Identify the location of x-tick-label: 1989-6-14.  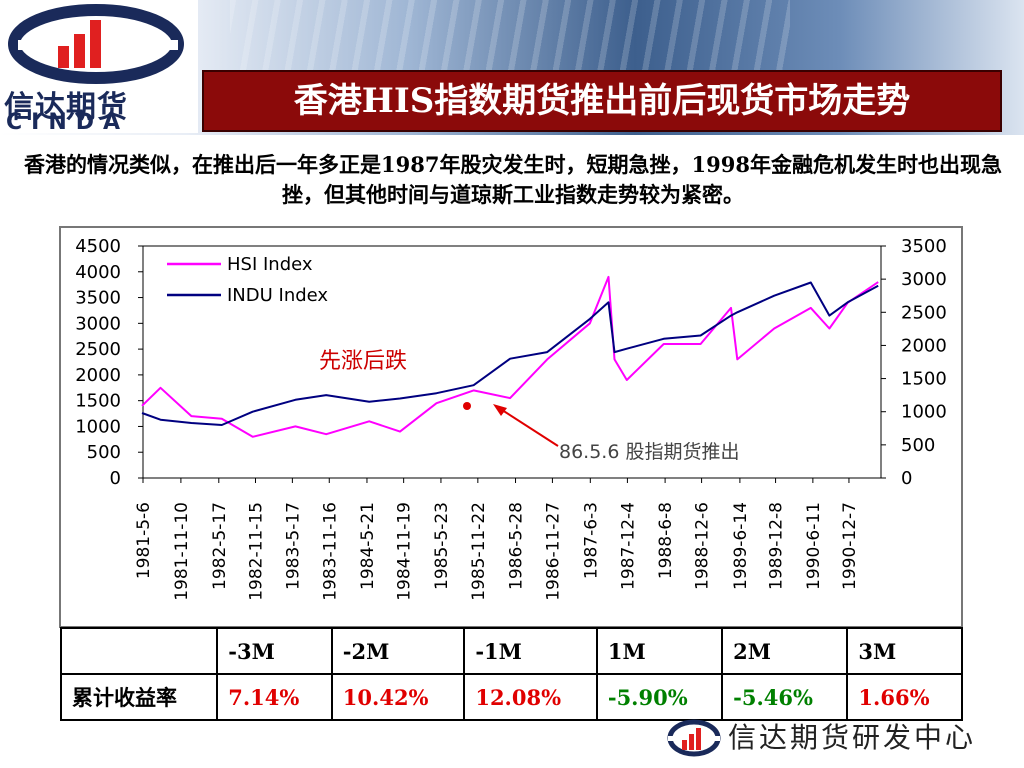
(741, 546).